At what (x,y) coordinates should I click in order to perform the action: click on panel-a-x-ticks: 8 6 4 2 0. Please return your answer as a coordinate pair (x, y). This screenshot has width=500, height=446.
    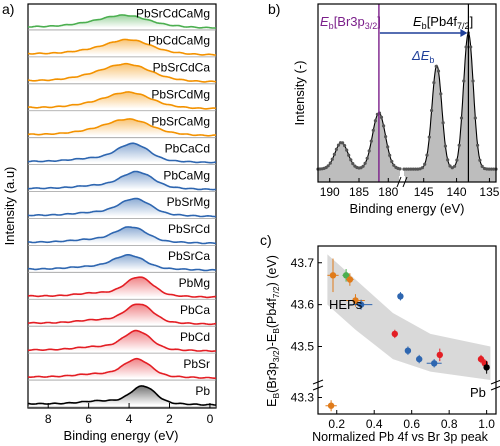
    Looking at the image, I should click on (129, 414).